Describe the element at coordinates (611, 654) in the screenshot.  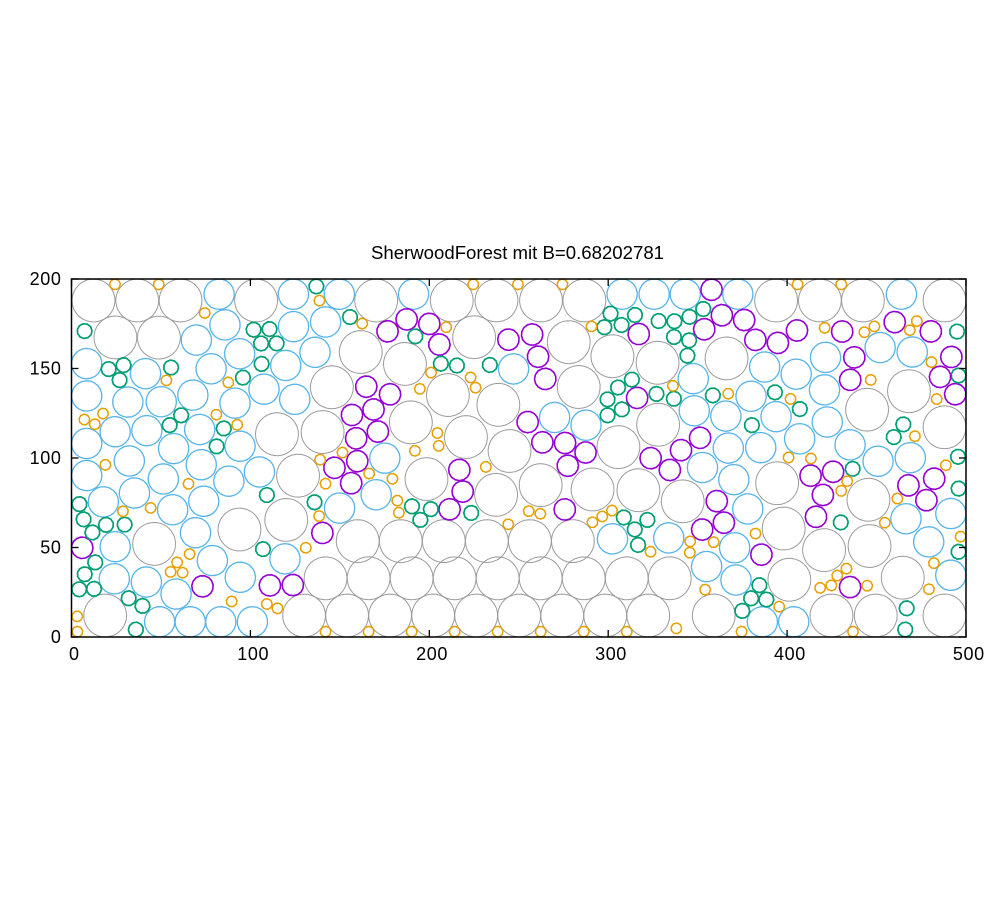
I see `svg-text: 300` at that location.